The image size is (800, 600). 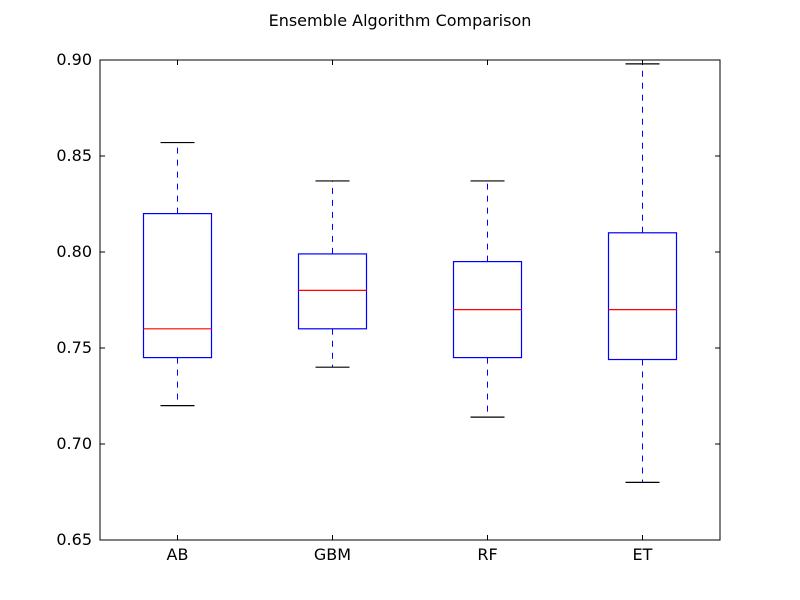 What do you see at coordinates (332, 554) in the screenshot?
I see `x-tick-label: GBM` at bounding box center [332, 554].